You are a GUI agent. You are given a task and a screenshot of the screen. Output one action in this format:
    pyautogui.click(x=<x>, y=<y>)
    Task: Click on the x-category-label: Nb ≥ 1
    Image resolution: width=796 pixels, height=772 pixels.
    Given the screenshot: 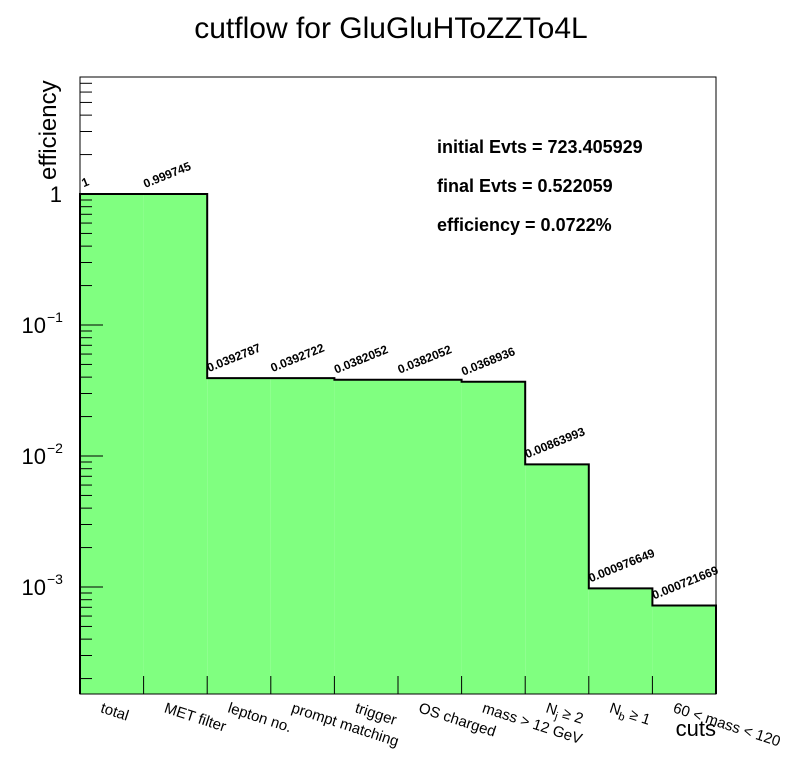 What is the action you would take?
    pyautogui.click(x=629, y=716)
    